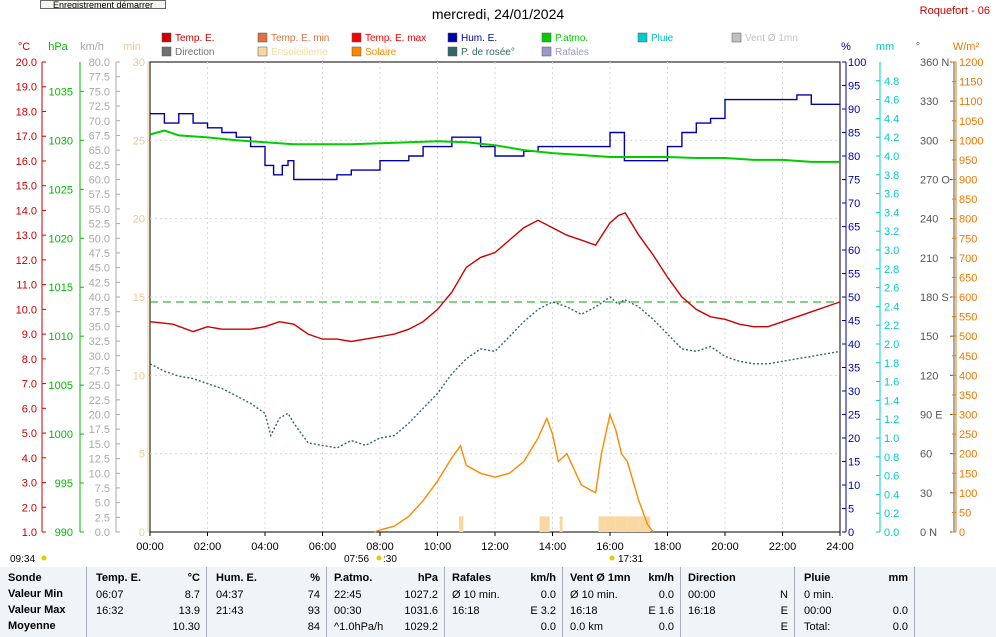 The width and height of the screenshot is (996, 637). I want to click on stats-cell-time: 0.0 km, so click(587, 627).